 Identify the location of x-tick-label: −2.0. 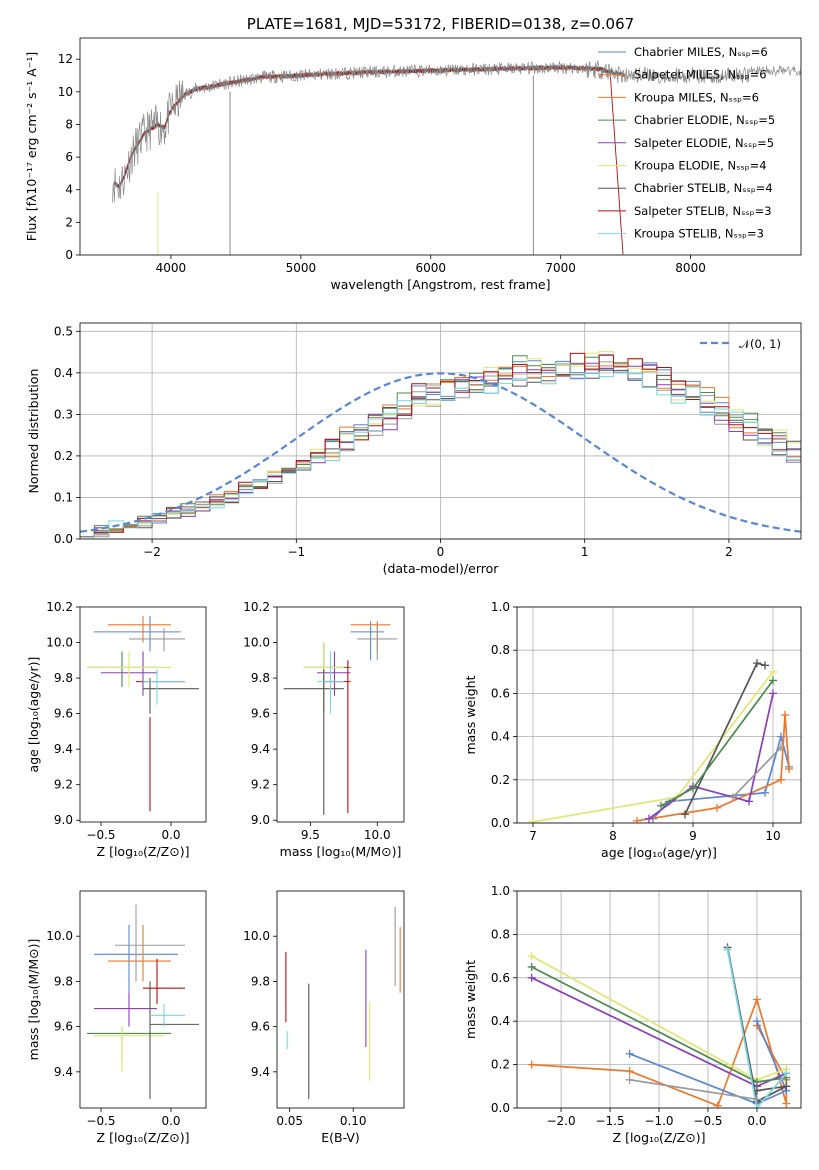
(560, 1121).